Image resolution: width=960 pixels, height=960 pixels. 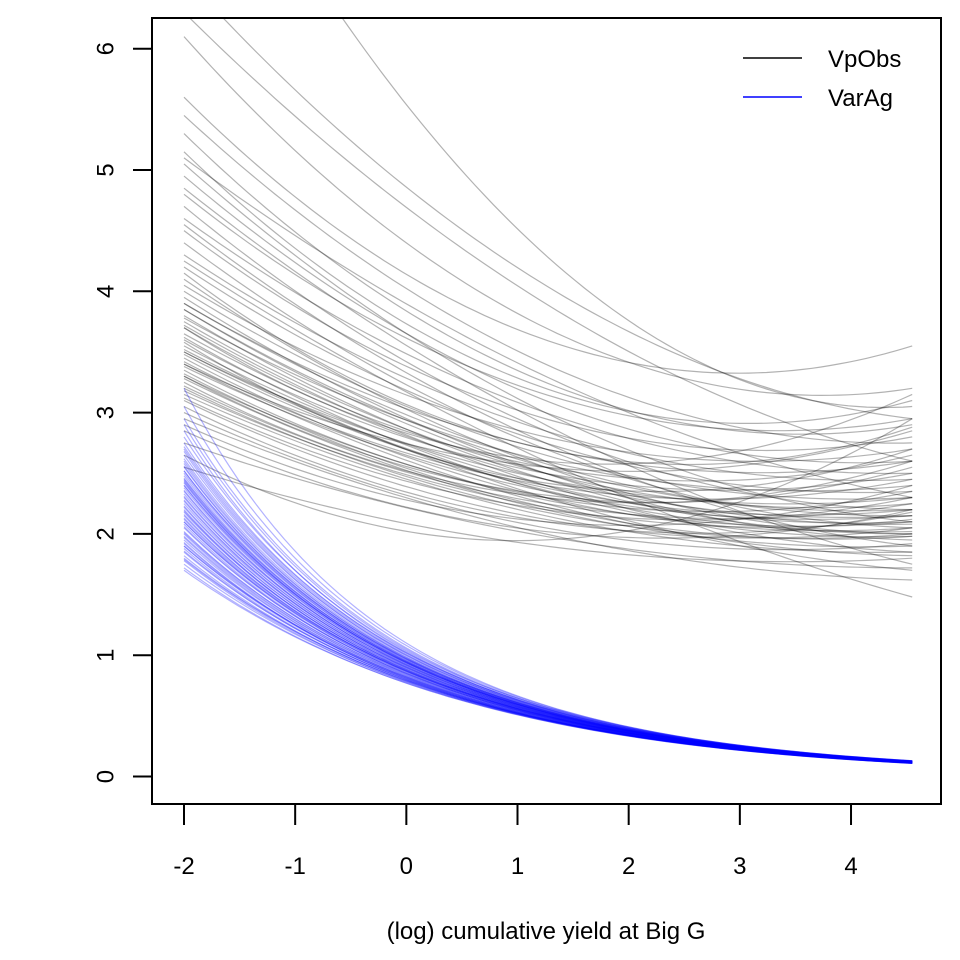 I want to click on x-tick-label: 2, so click(x=628, y=866).